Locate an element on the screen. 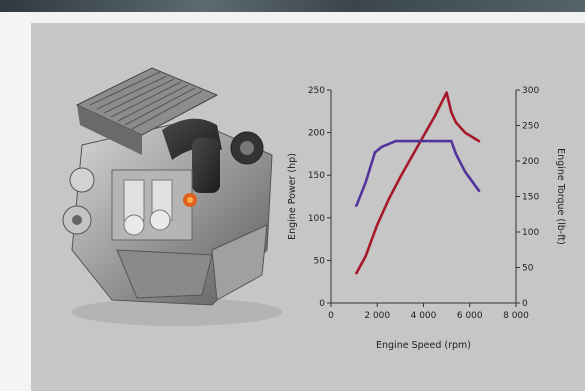  x-tick-label: 6 000 is located at coordinates (470, 316).